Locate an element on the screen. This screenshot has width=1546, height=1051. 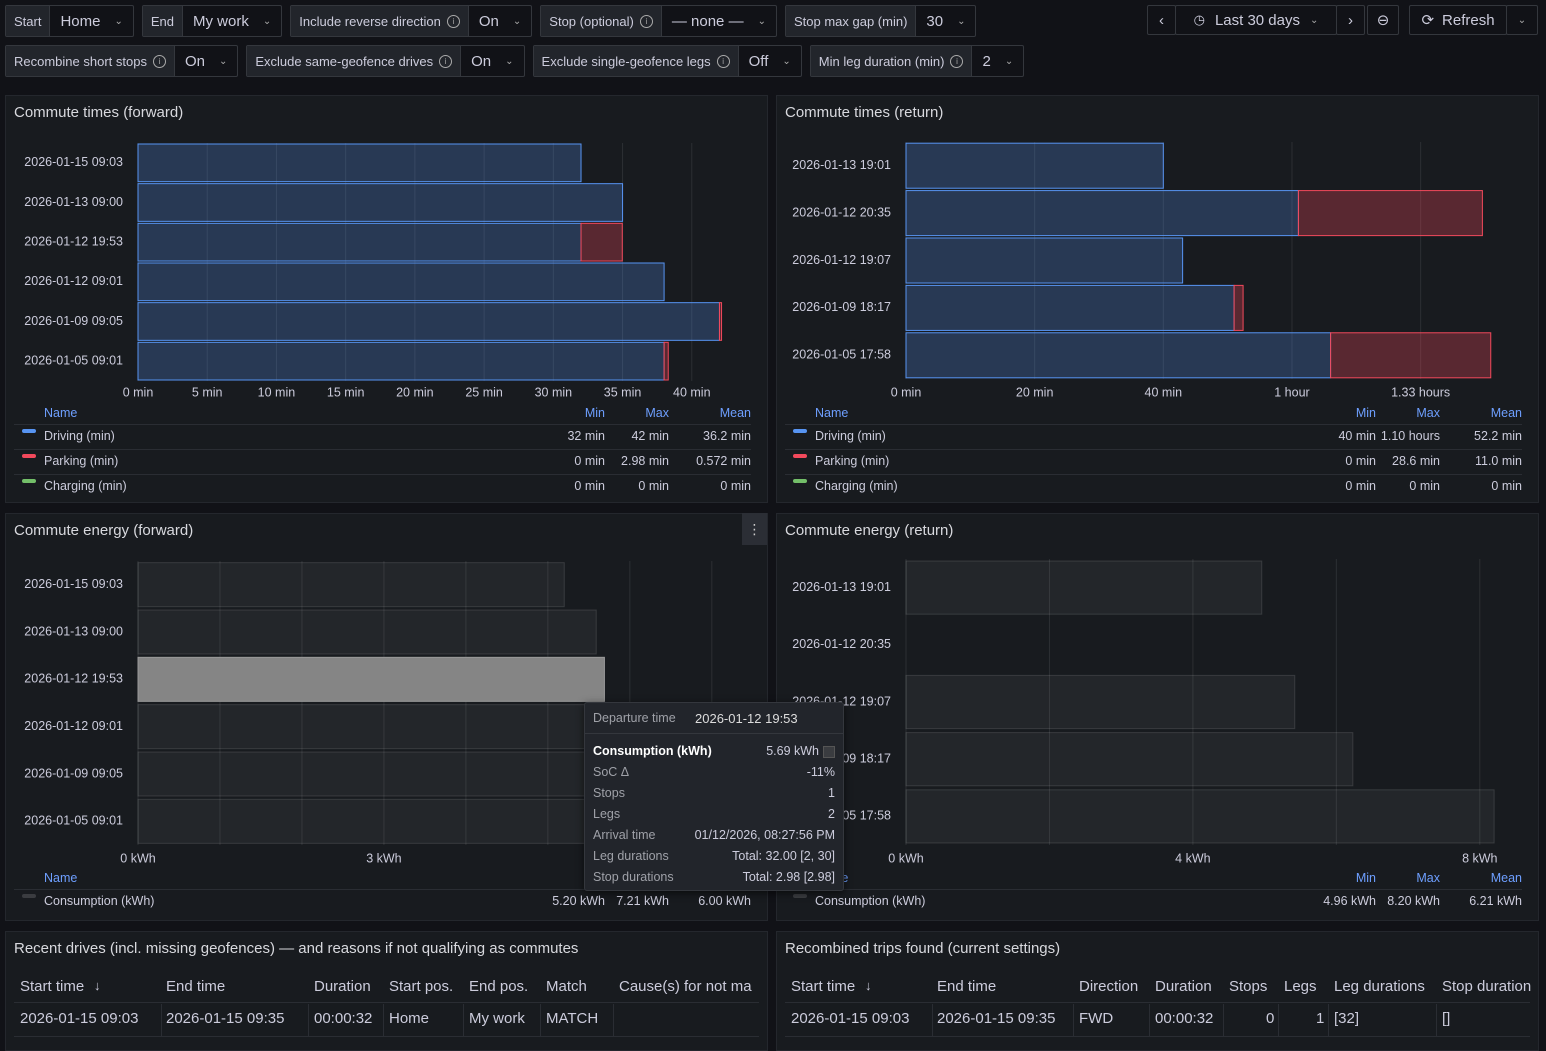
column-header: Legs is located at coordinates (1300, 986).